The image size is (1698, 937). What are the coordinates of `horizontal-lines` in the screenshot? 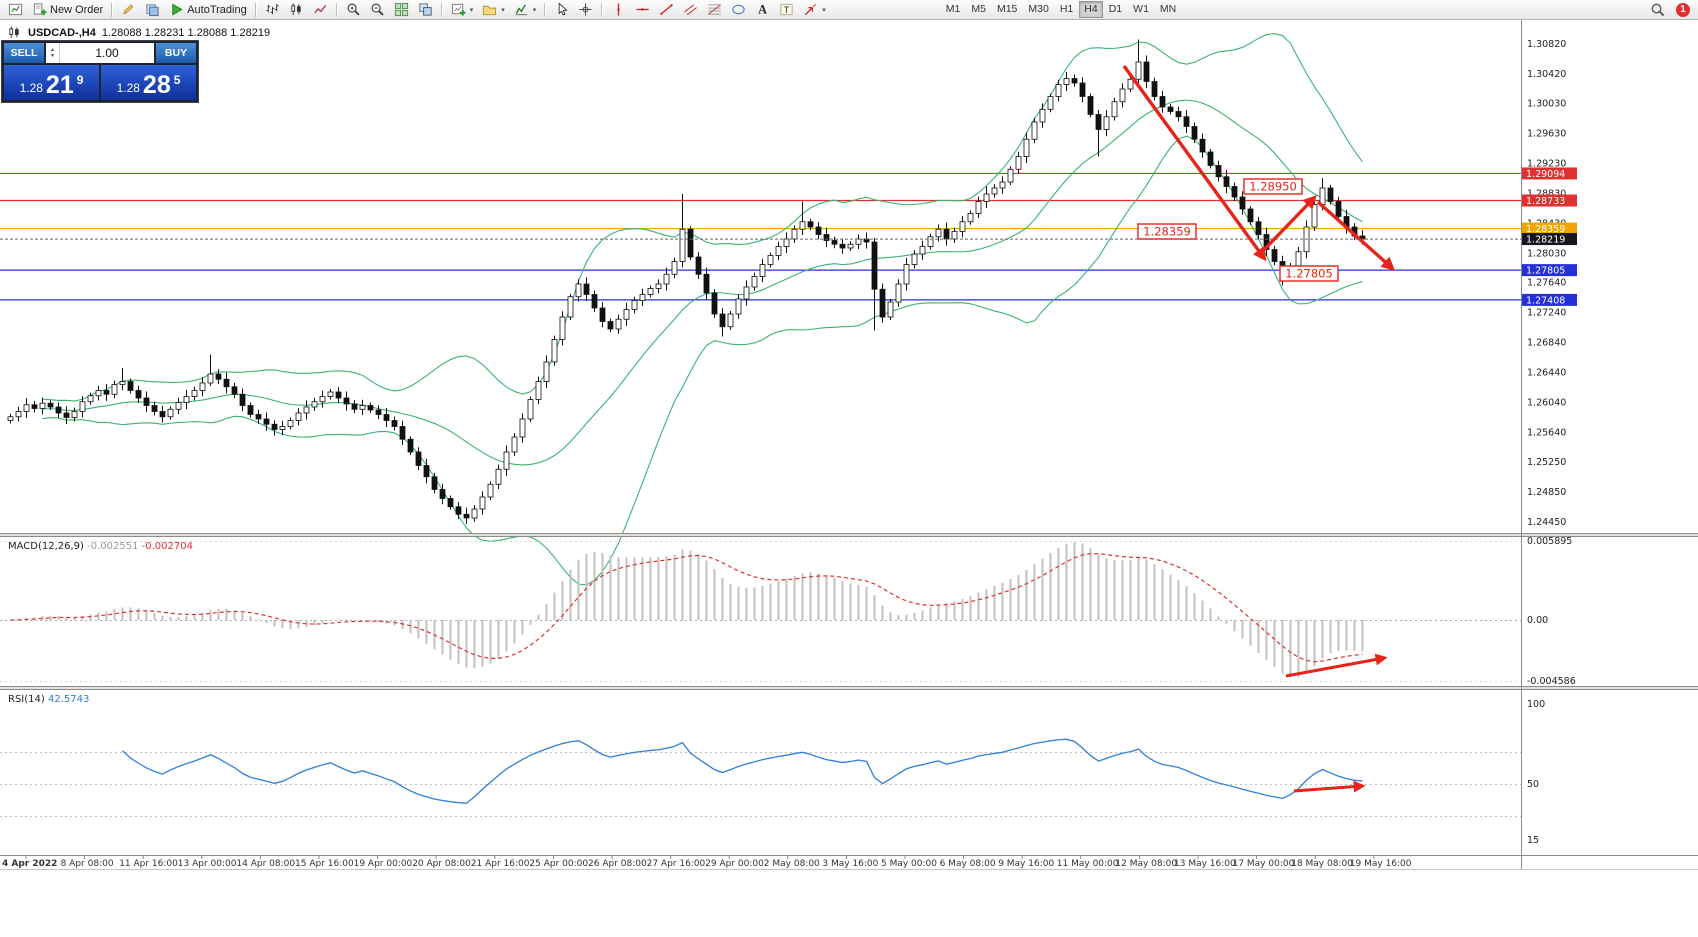 It's located at (760, 236).